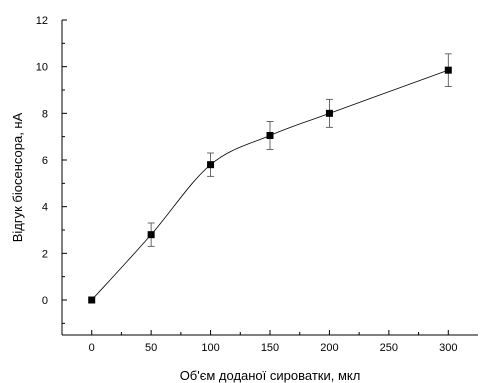  Describe the element at coordinates (45, 254) in the screenshot. I see `y-tick-label: 2` at that location.